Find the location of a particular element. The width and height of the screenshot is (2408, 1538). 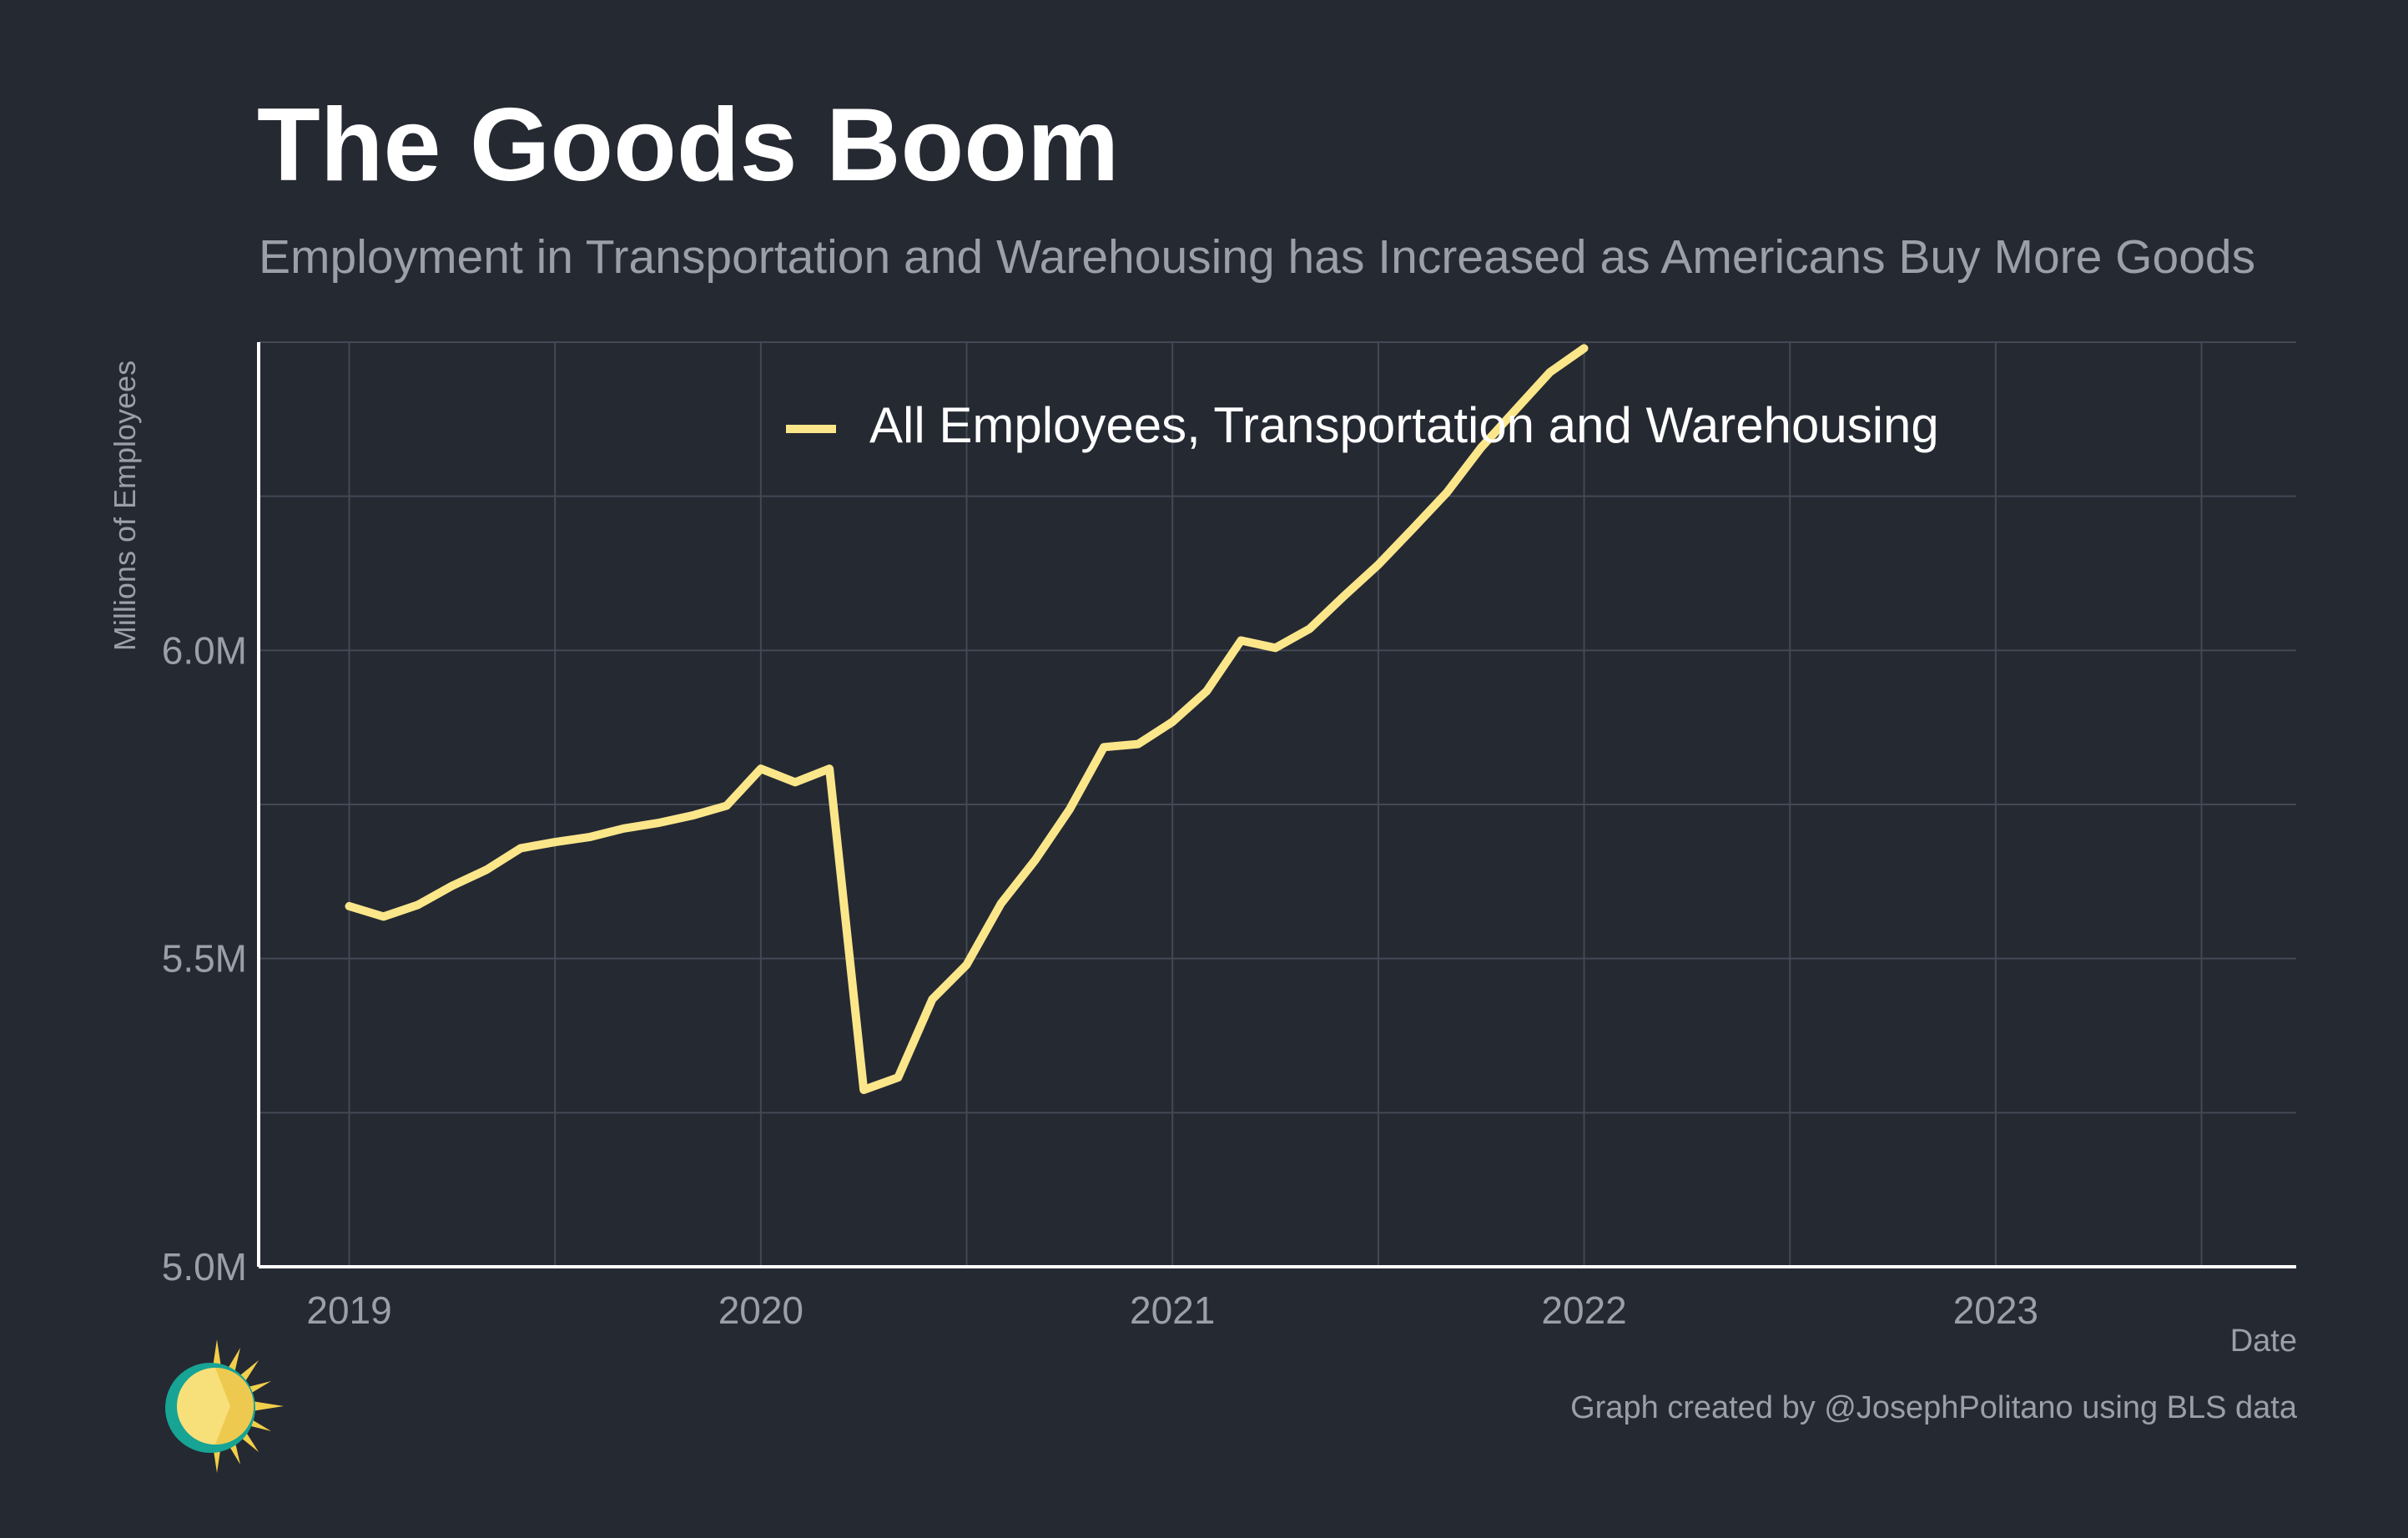

sun-logo-icon is located at coordinates (224, 1406).